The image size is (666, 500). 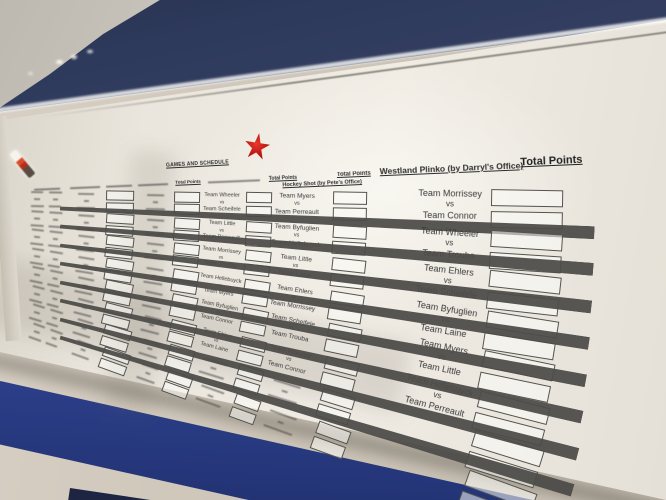 I want to click on team-name: Team Wheeler, so click(x=222, y=195).